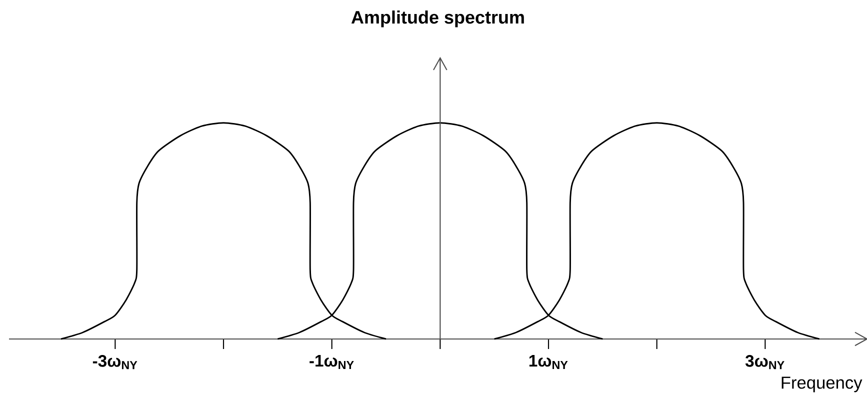 Image resolution: width=867 pixels, height=413 pixels. I want to click on x-tick-label: 3ω$_{NY}$, so click(764, 362).